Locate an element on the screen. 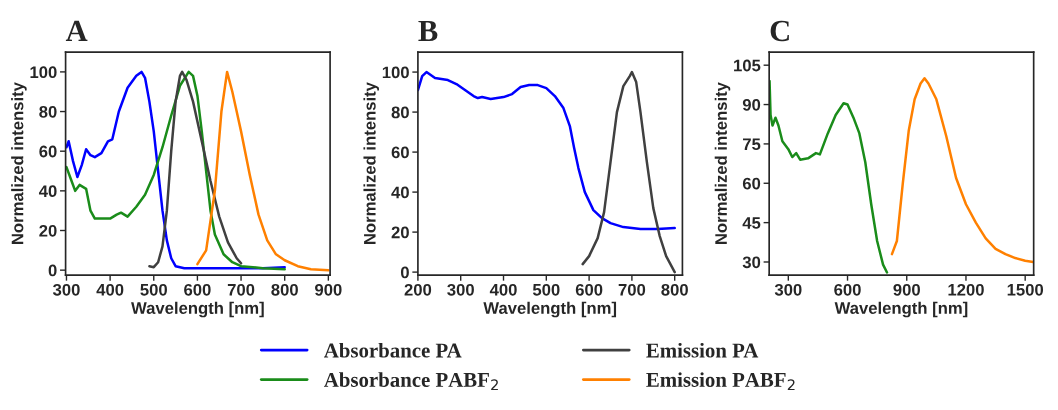  x-tick-label: 1200 is located at coordinates (966, 289).